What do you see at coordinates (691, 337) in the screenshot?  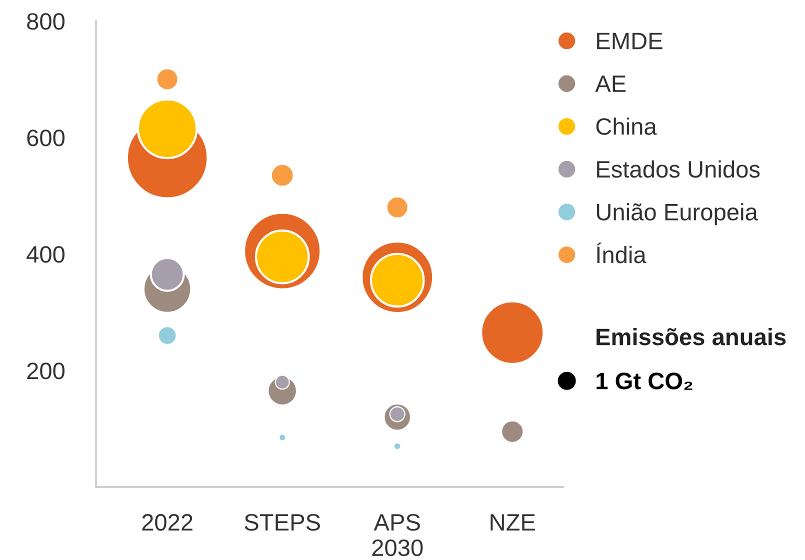 I see `legend-title: Emissões anuais` at bounding box center [691, 337].